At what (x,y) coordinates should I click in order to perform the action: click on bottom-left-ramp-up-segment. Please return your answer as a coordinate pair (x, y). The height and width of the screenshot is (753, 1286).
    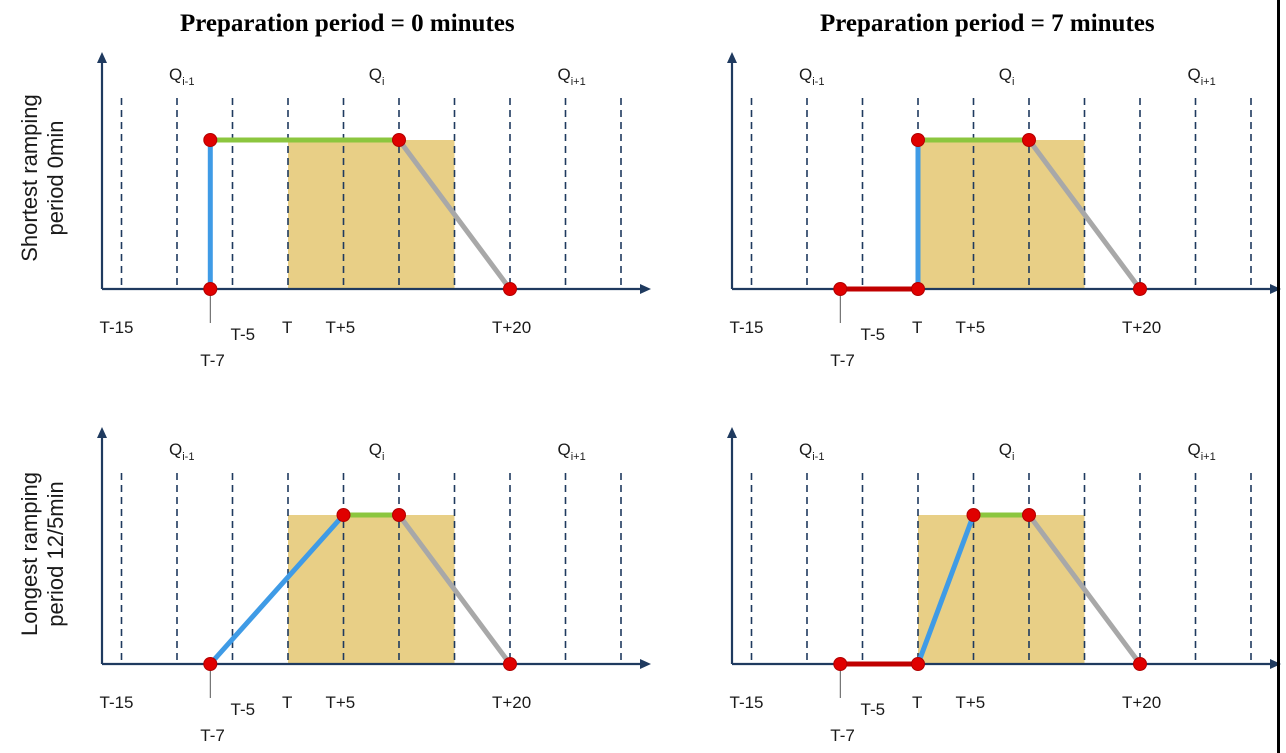
    Looking at the image, I should click on (276, 589).